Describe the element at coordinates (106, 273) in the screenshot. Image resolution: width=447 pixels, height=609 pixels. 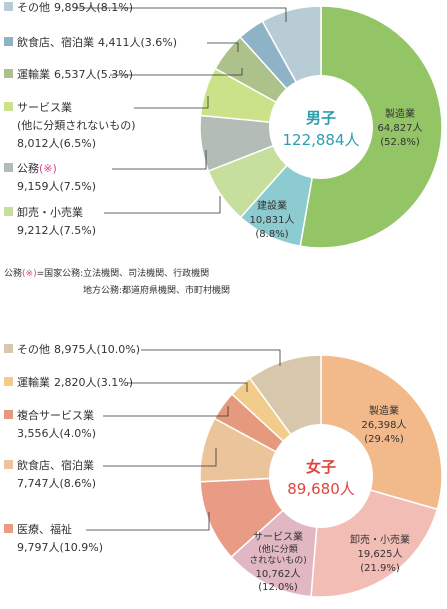
I see `note-line-1: 公務(※)=国家公務:立法機関、司法機関、行政機関` at that location.